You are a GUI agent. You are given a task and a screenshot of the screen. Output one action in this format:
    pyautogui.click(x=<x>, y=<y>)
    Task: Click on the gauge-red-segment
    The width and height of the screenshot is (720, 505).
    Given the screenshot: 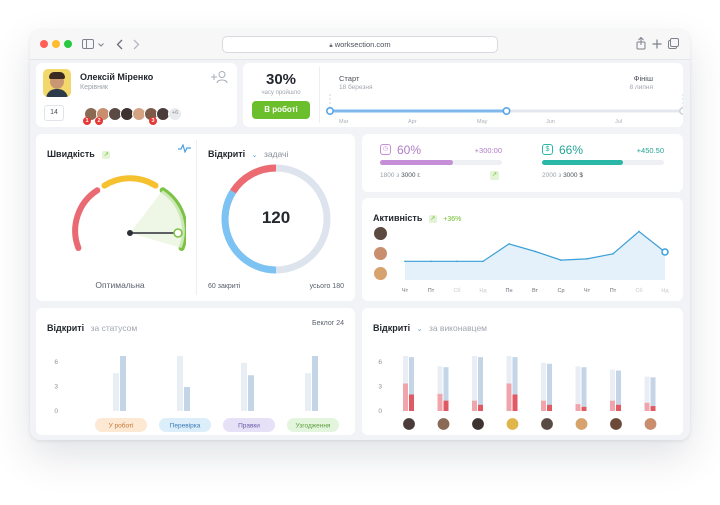 What is the action you would take?
    pyautogui.click(x=86, y=219)
    